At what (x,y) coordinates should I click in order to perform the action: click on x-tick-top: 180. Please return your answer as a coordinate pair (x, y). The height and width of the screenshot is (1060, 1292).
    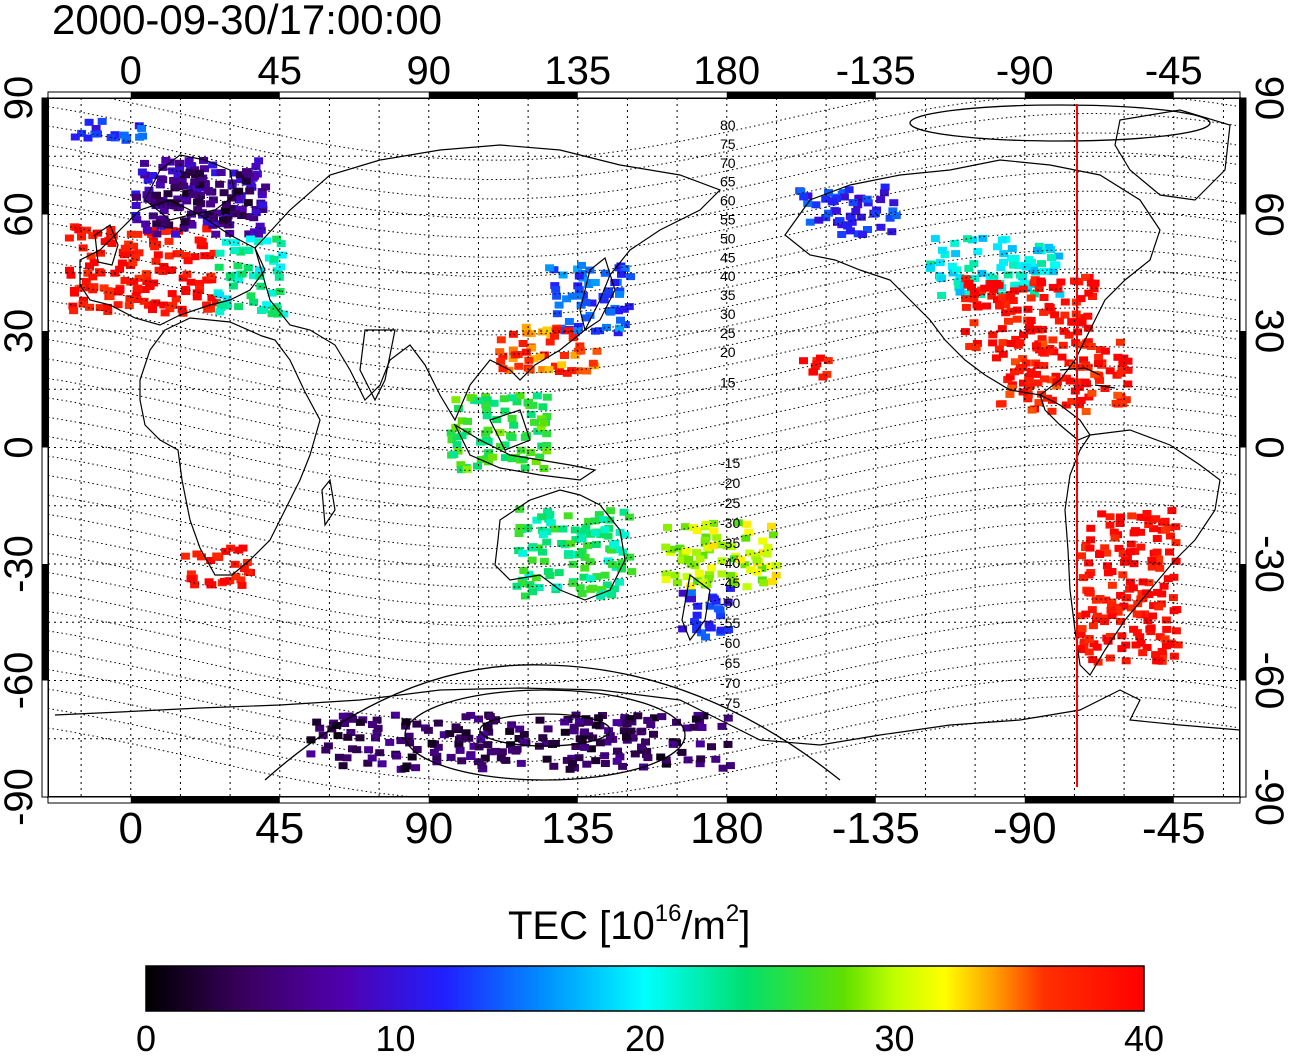
    Looking at the image, I should click on (726, 71).